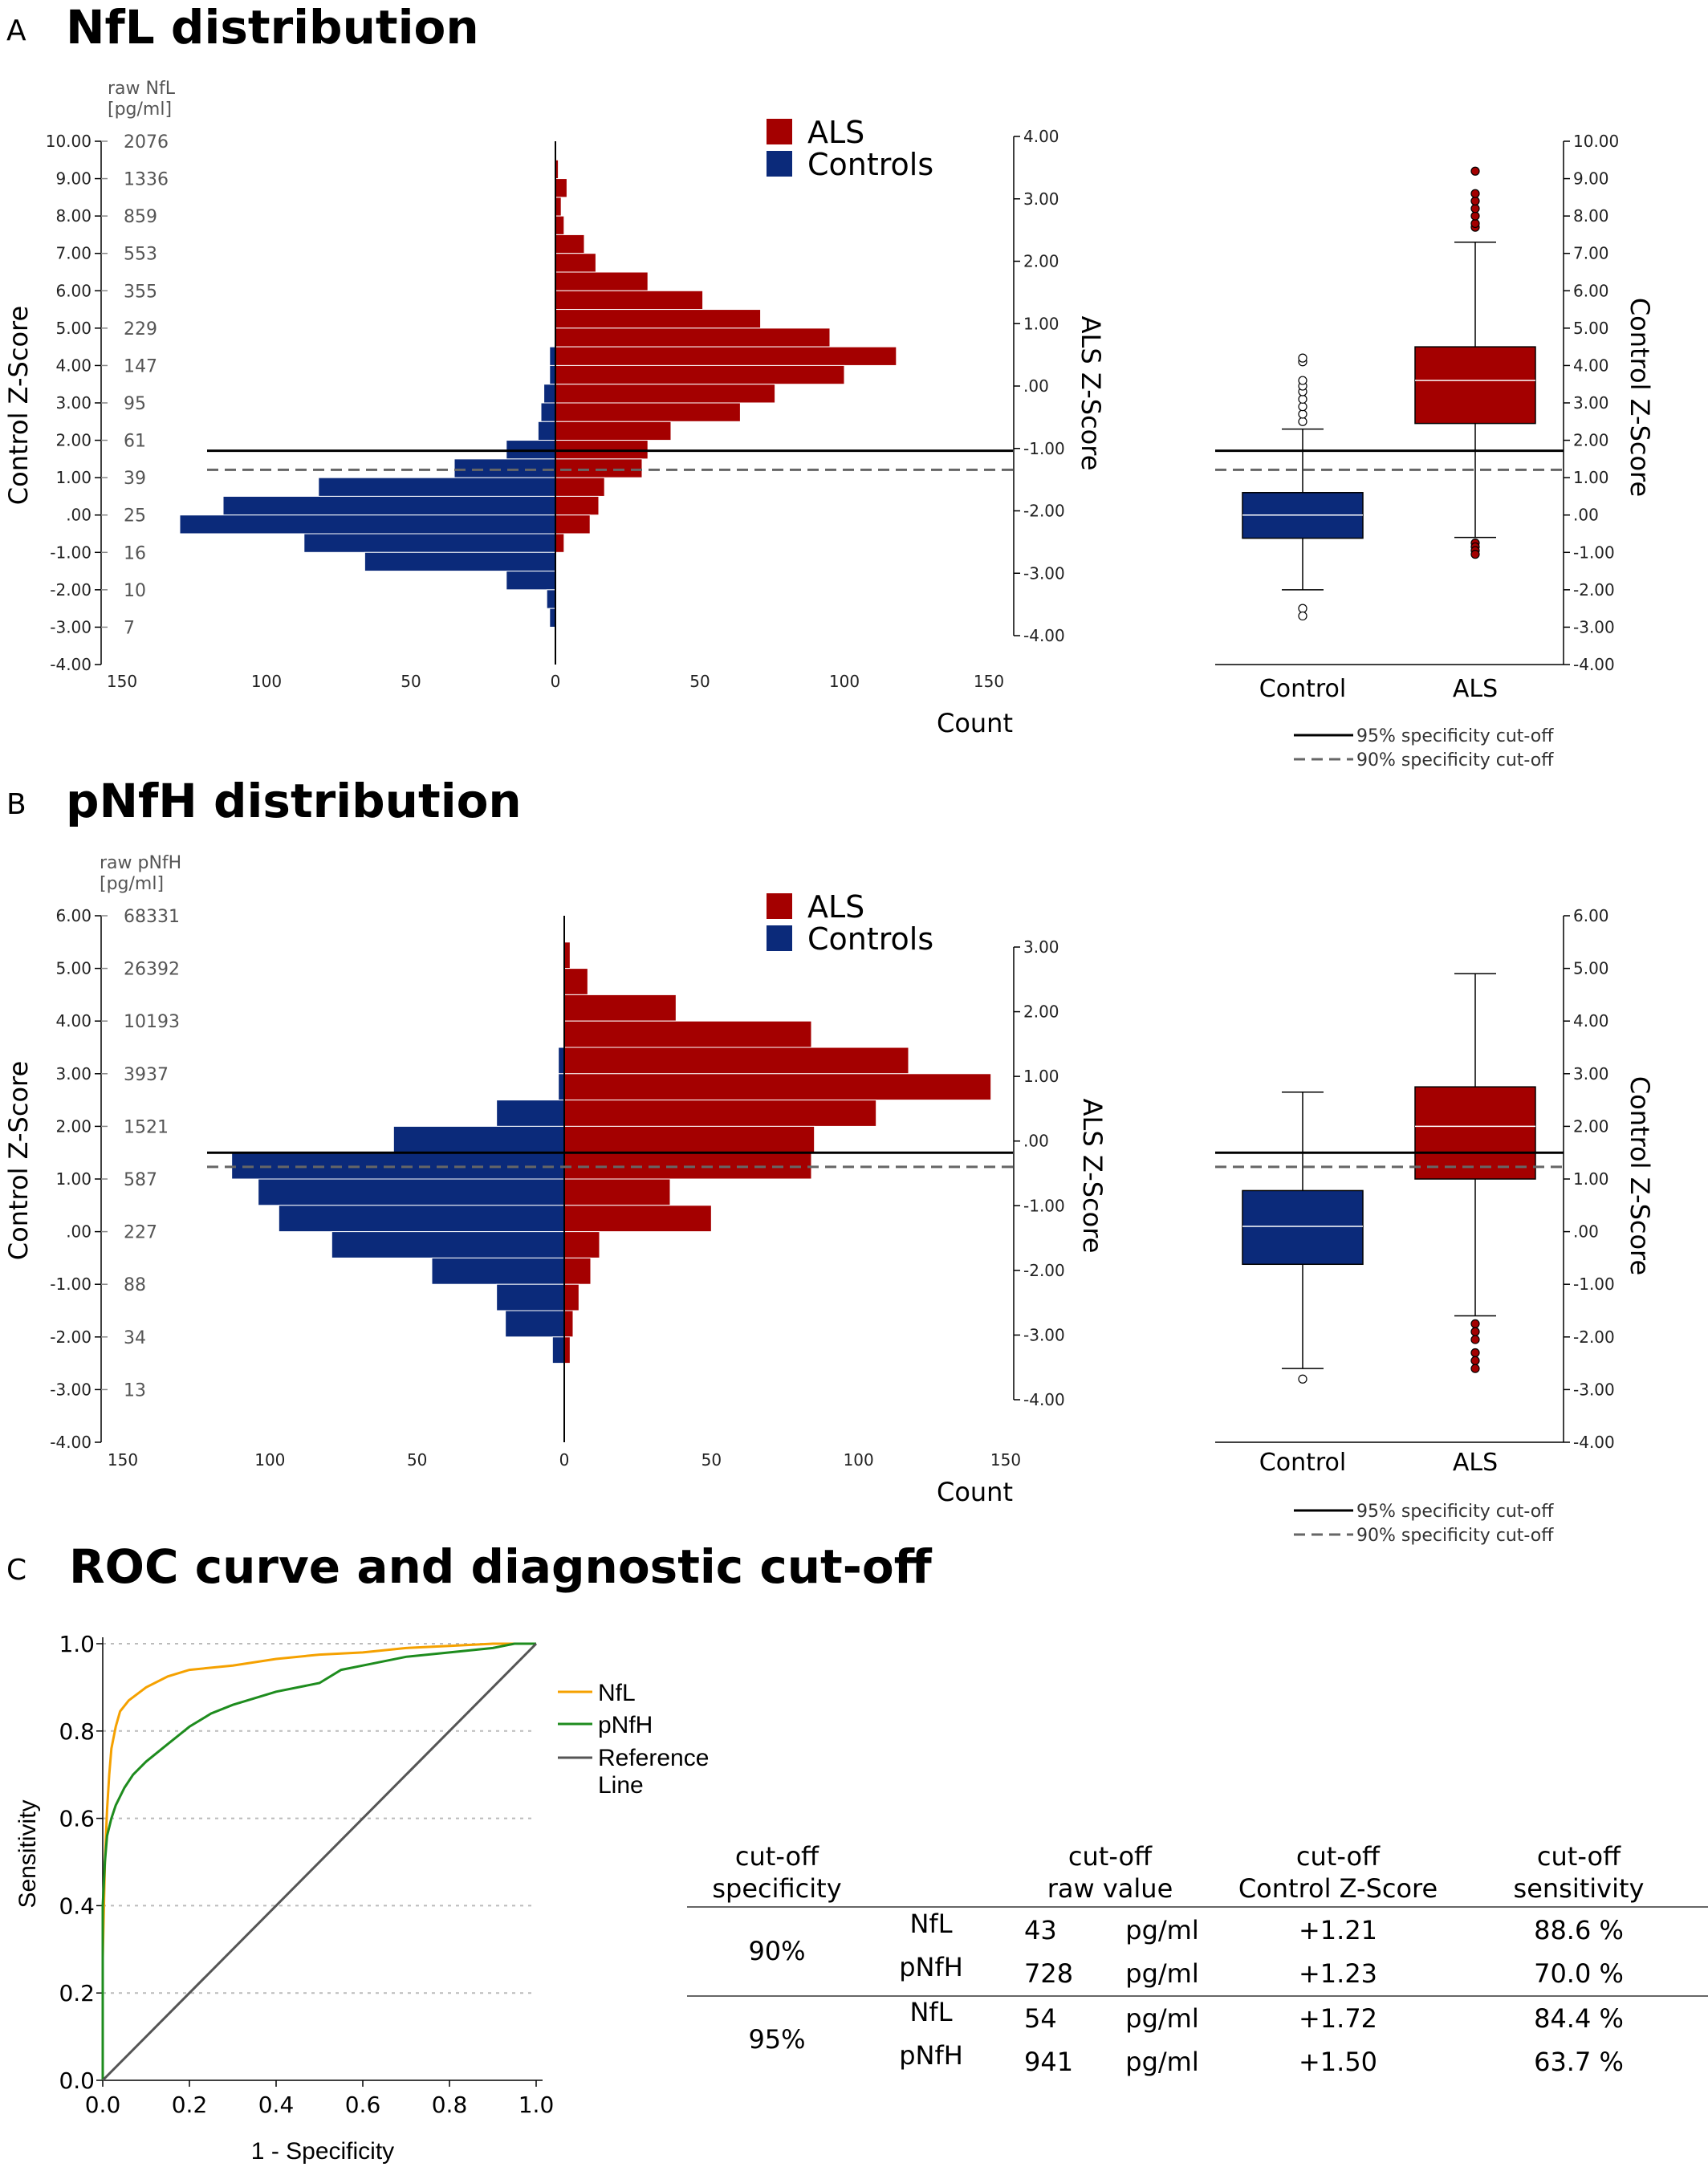 This screenshot has height=2171, width=1708. I want to click on raw-axis-title-line1: raw NfL, so click(142, 89).